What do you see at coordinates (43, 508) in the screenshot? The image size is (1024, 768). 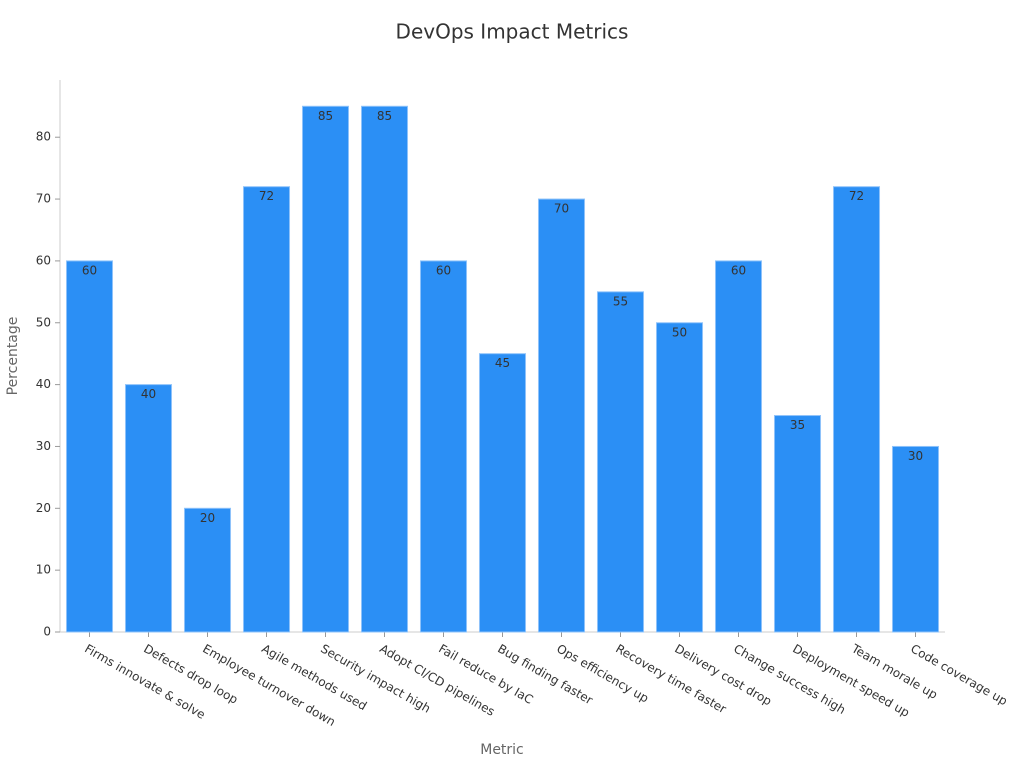 I see `y-tick-label: 20` at bounding box center [43, 508].